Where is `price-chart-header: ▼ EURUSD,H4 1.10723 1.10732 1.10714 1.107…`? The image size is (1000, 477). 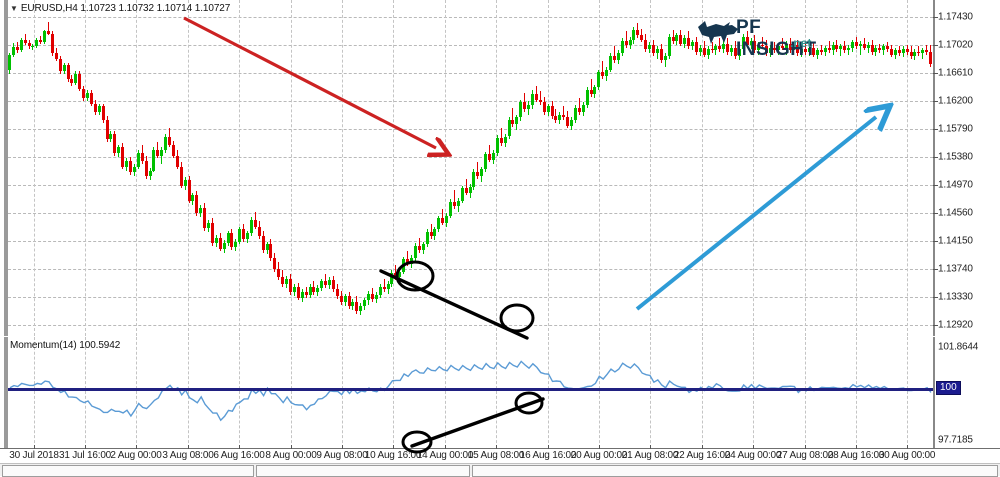 price-chart-header: ▼ EURUSD,H4 1.10723 1.10732 1.10714 1.107… is located at coordinates (120, 8).